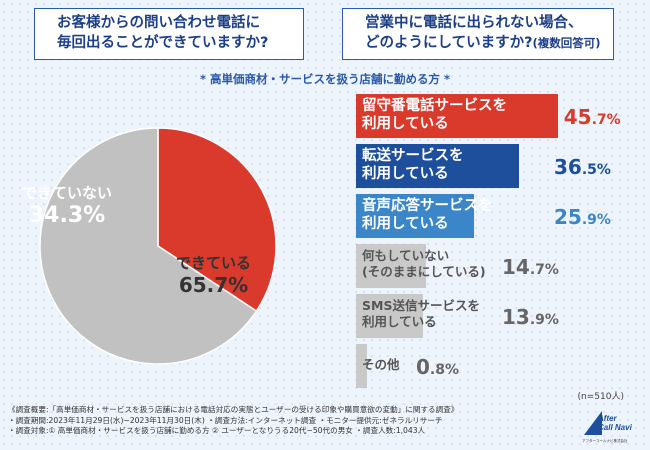 This screenshot has height=450, width=650. Describe the element at coordinates (566, 43) in the screenshot. I see `question-2-note: (複数回答可)` at that location.